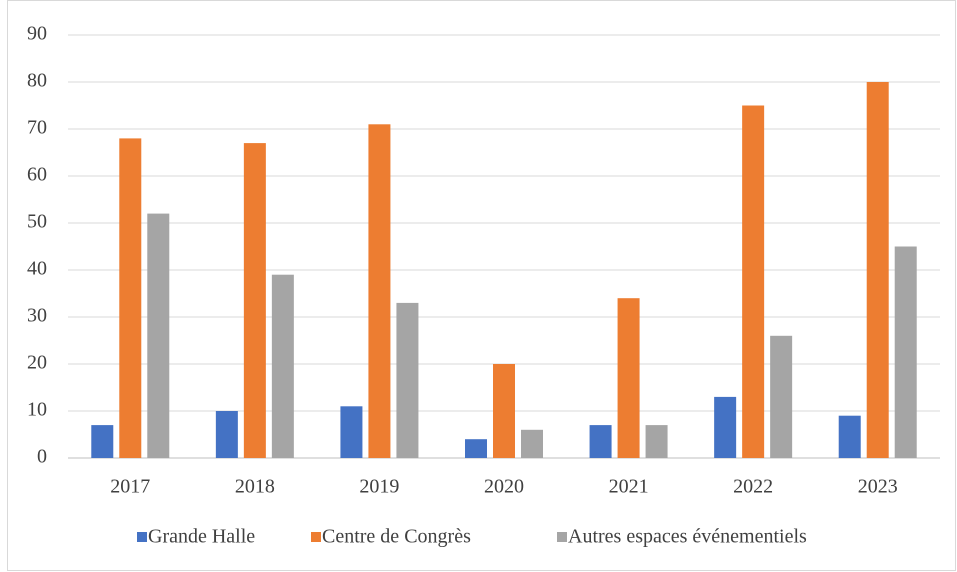 The height and width of the screenshot is (572, 957). I want to click on y-tick-label: 40, so click(37, 269).